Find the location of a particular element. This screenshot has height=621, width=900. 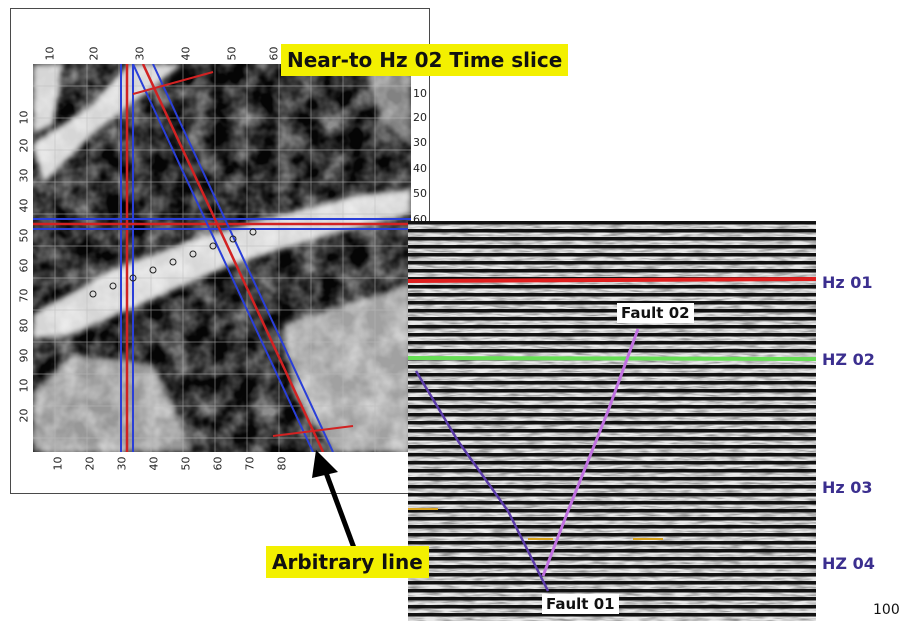

right-tick: 20 is located at coordinates (420, 117).